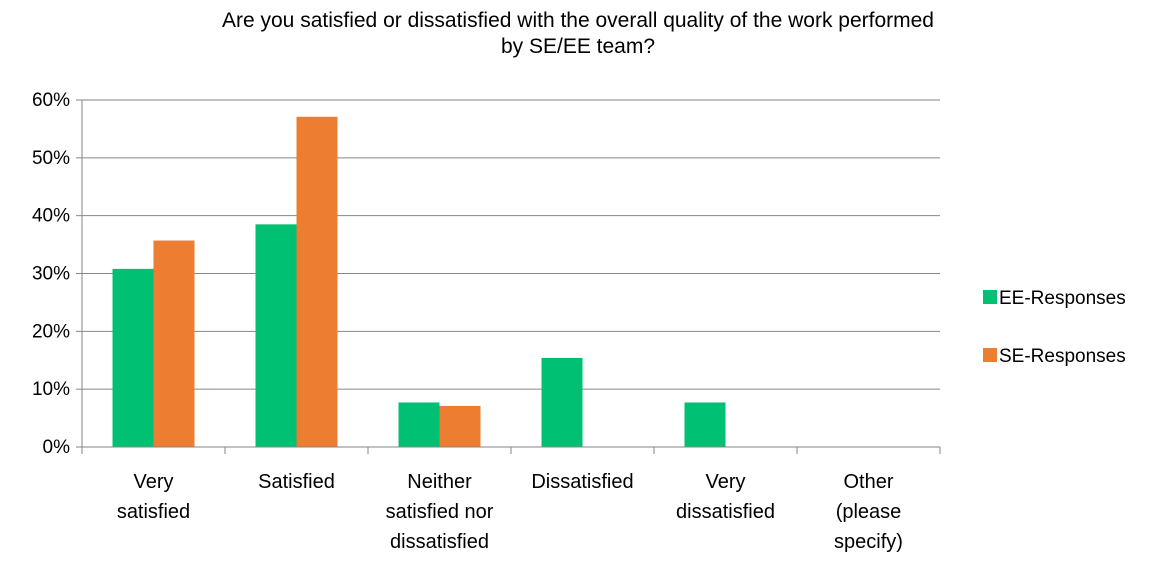  I want to click on y-tick-label: 30%, so click(51, 274).